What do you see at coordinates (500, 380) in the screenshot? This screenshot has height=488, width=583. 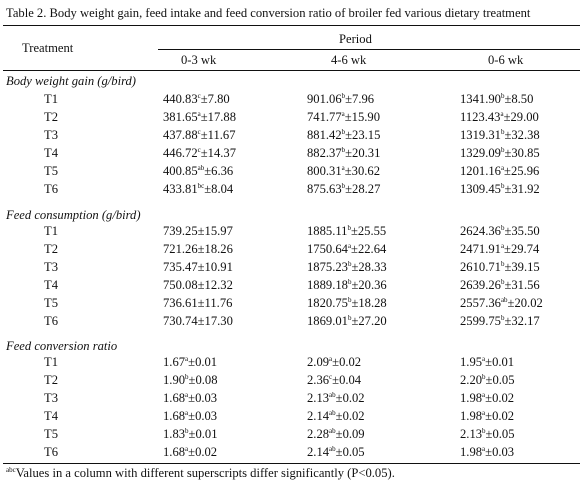 I see `cell-error: ±0.05` at bounding box center [500, 380].